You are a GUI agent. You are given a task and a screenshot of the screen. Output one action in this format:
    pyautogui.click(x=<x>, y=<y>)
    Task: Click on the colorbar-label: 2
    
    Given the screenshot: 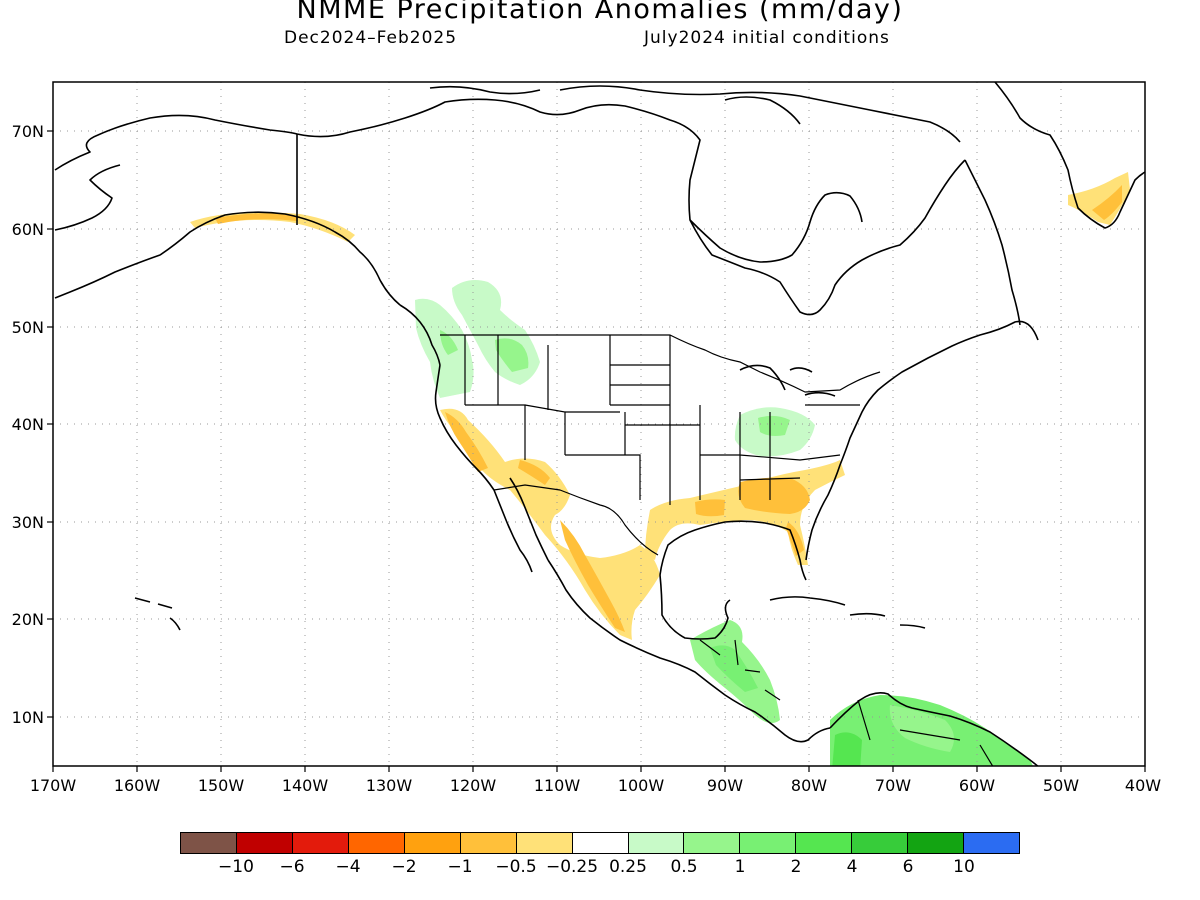 What is the action you would take?
    pyautogui.click(x=796, y=867)
    